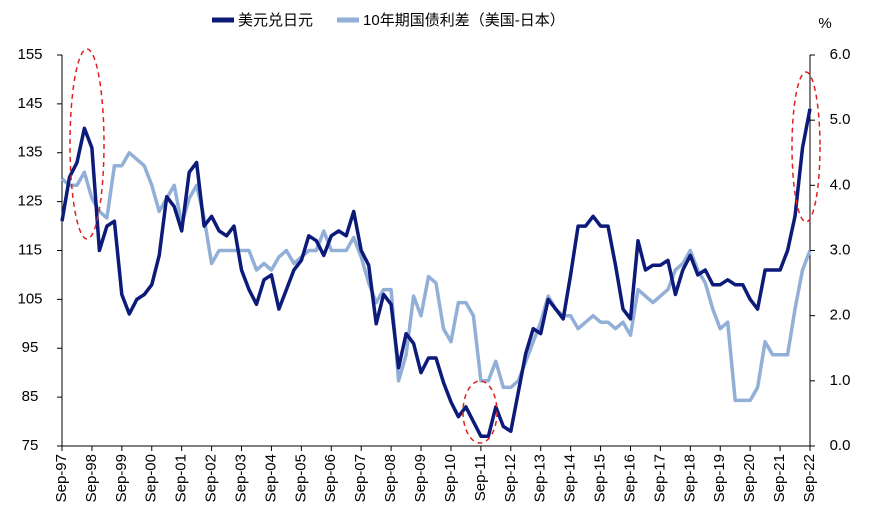 The image size is (880, 527). What do you see at coordinates (840, 315) in the screenshot?
I see `y2-tick-label: 2.0` at bounding box center [840, 315].